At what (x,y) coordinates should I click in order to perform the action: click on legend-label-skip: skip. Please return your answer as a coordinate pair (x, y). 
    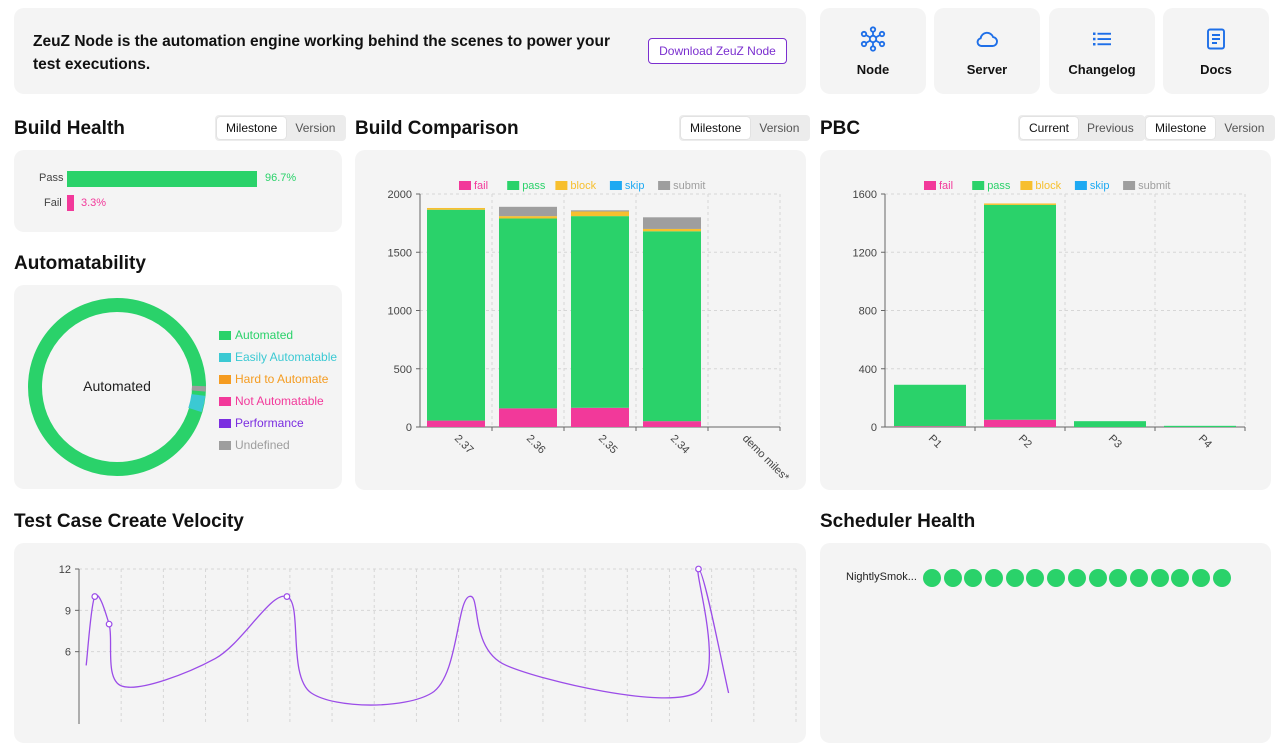
    Looking at the image, I should click on (635, 186).